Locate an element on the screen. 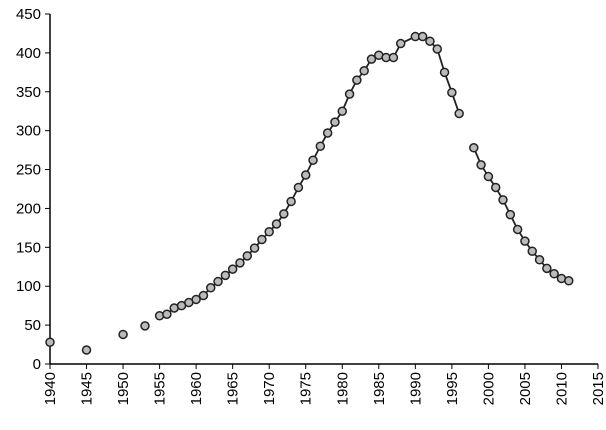 The height and width of the screenshot is (430, 606). x-tick-label: 2005 is located at coordinates (525, 388).